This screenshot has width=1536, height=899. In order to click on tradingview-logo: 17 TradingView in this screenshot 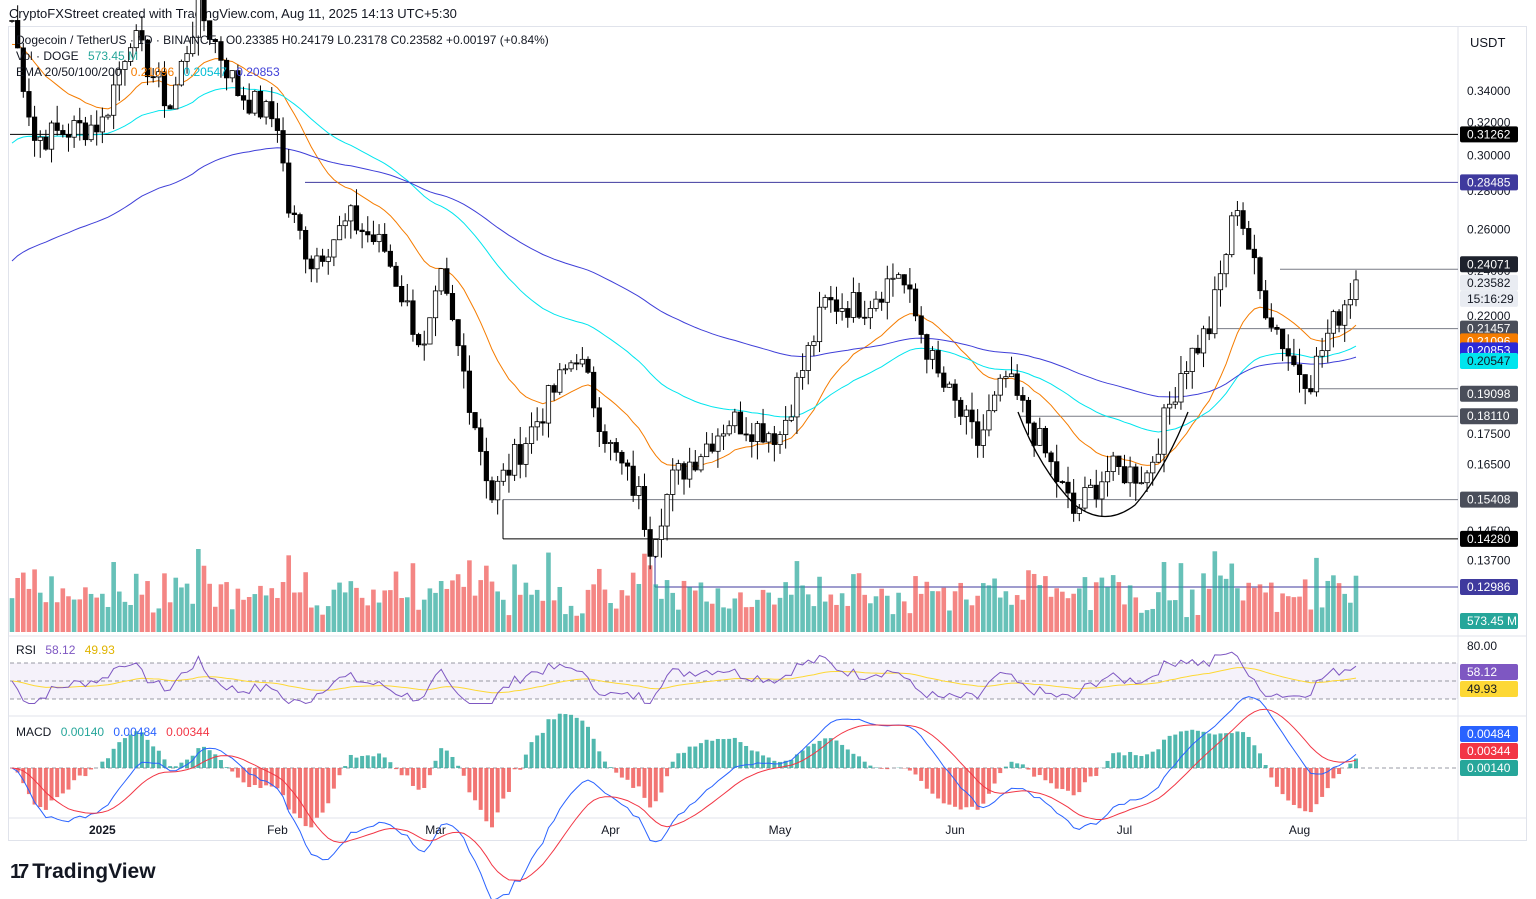, I will do `click(83, 872)`.